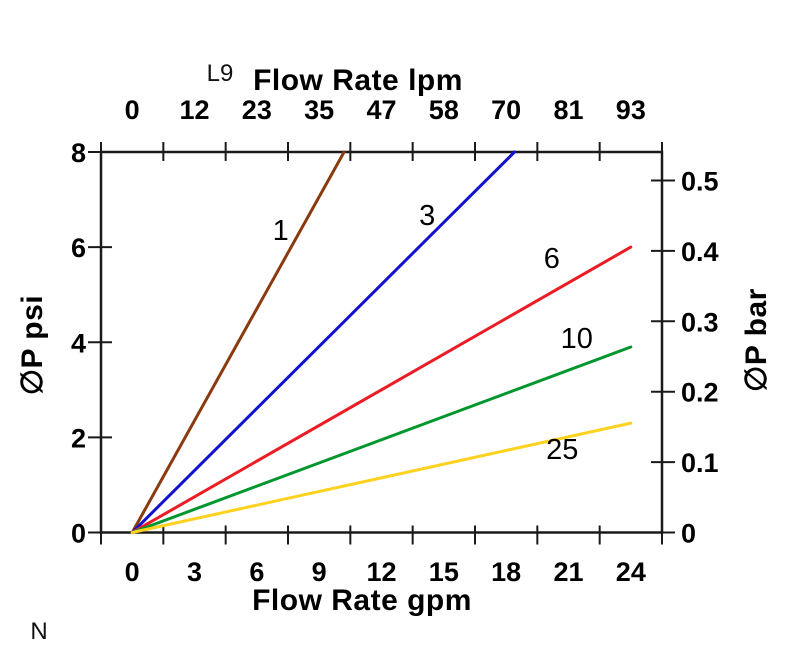  I want to click on x-tick-label-lpm: 93, so click(631, 110).